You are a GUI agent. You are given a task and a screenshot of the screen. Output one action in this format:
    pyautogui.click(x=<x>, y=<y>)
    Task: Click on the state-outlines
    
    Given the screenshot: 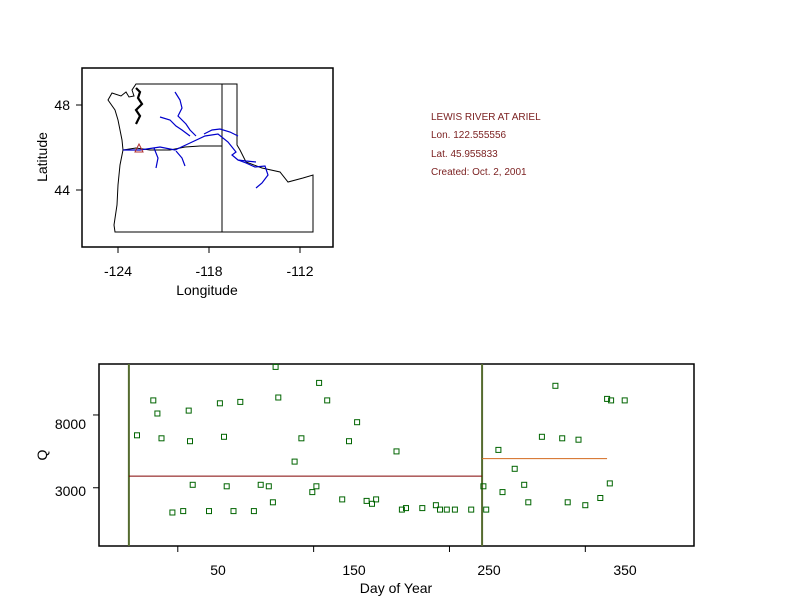 What is the action you would take?
    pyautogui.click(x=210, y=158)
    